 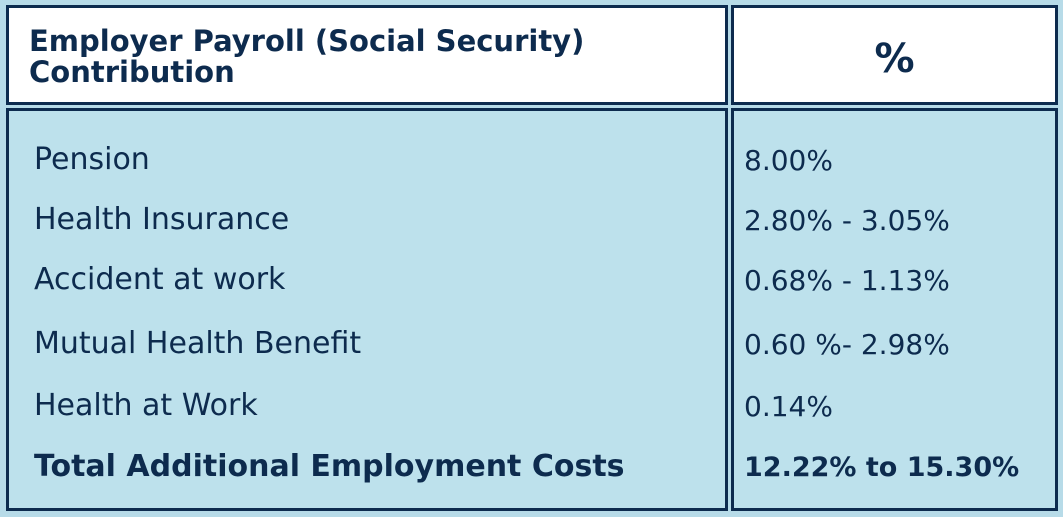 What do you see at coordinates (146, 405) in the screenshot?
I see `row-label-health-at-work: Health at Work` at bounding box center [146, 405].